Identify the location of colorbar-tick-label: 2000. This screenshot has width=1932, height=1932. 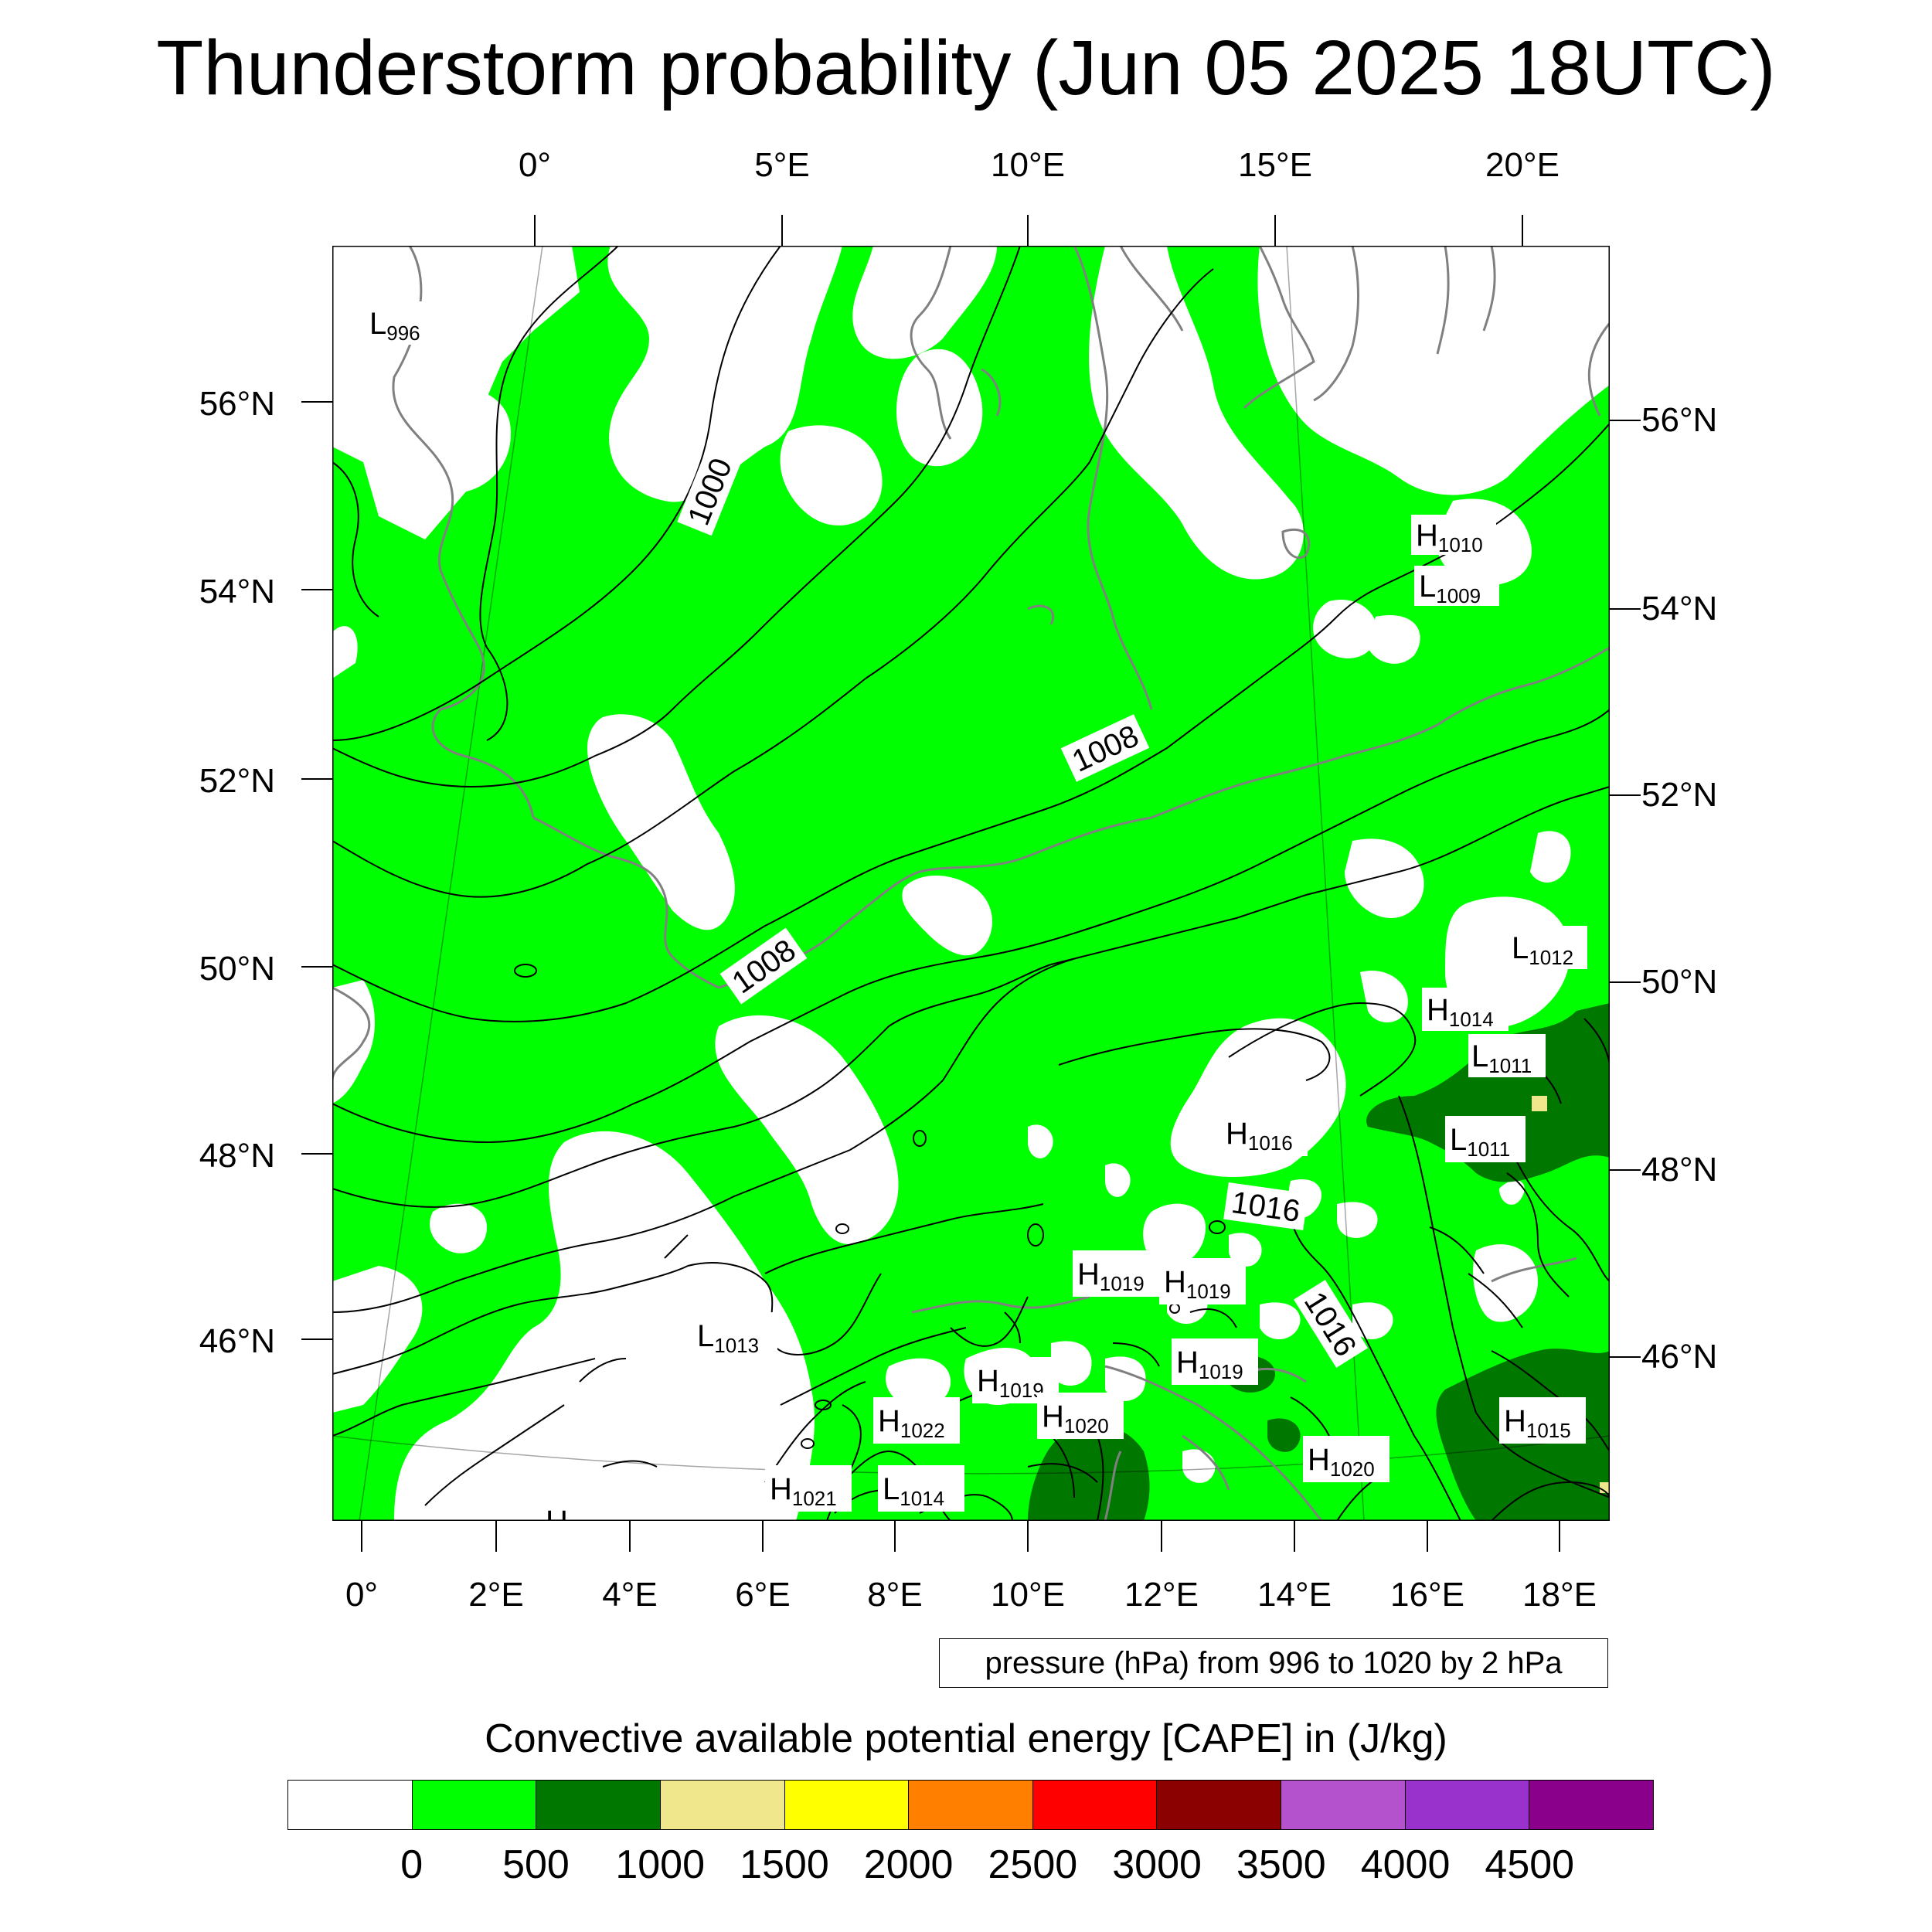
(908, 1865).